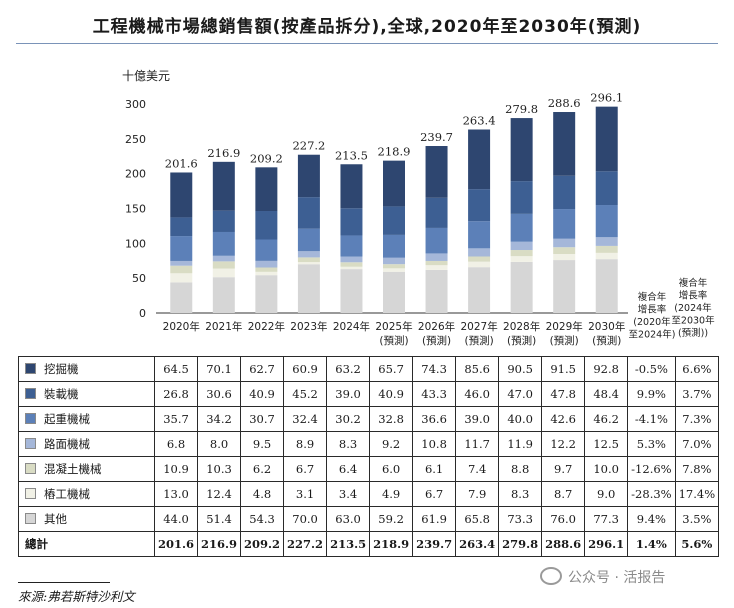 This screenshot has width=734, height=608. What do you see at coordinates (262, 419) in the screenshot?
I see `table-cell: 30.7` at bounding box center [262, 419].